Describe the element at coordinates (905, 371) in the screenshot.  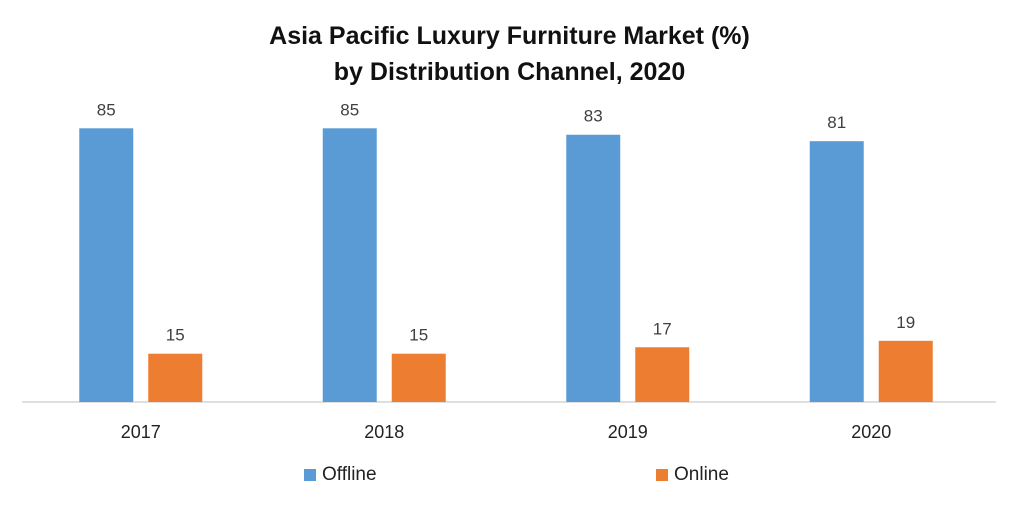
I see `bar-online-2020` at that location.